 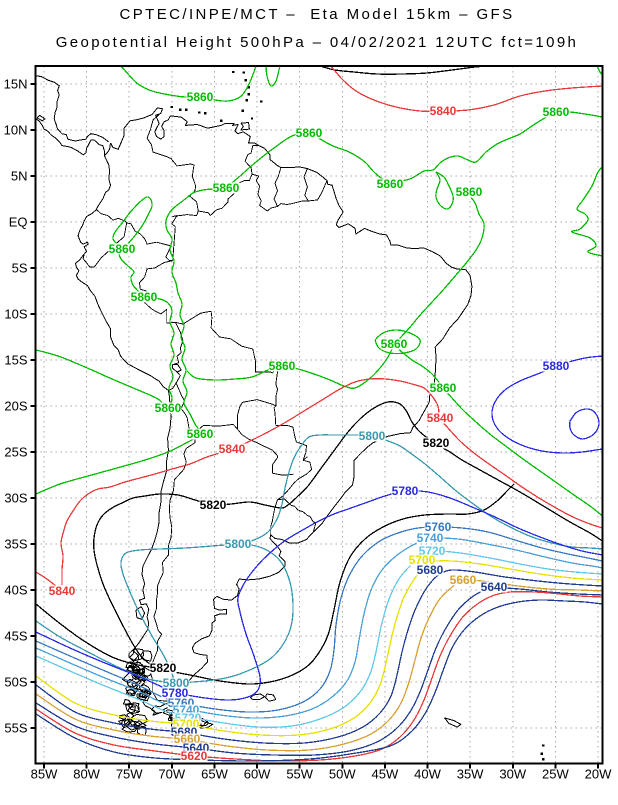 I want to click on svg-text: 35S, so click(x=15, y=544).